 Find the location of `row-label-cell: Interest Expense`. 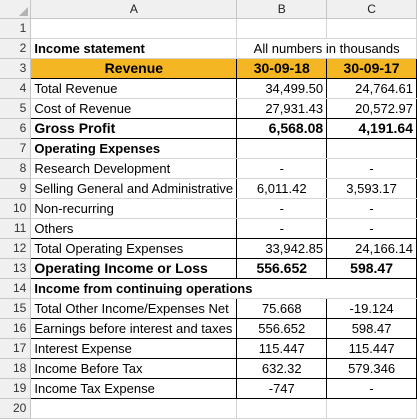

row-label-cell: Interest Expense is located at coordinates (134, 348).